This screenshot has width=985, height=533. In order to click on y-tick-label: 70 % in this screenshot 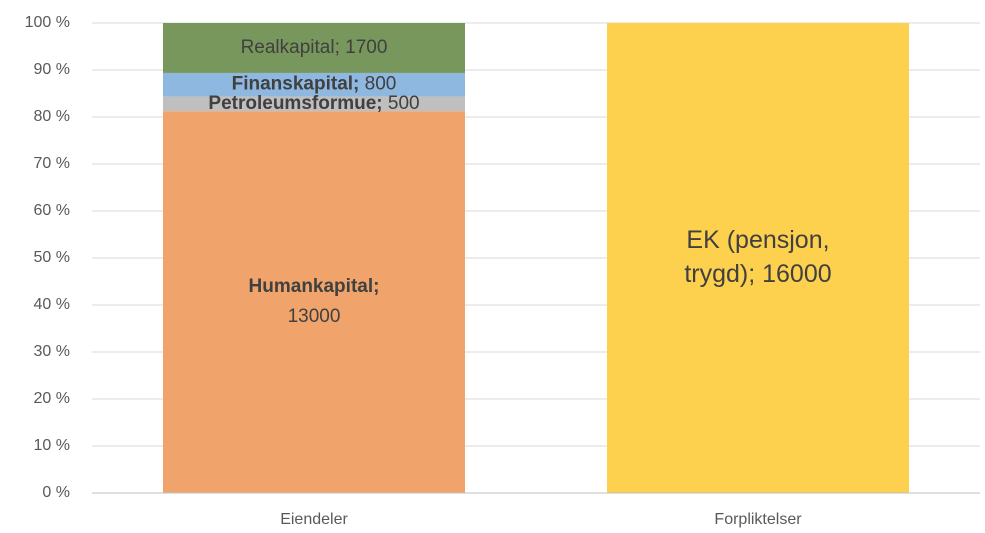, I will do `click(52, 163)`.